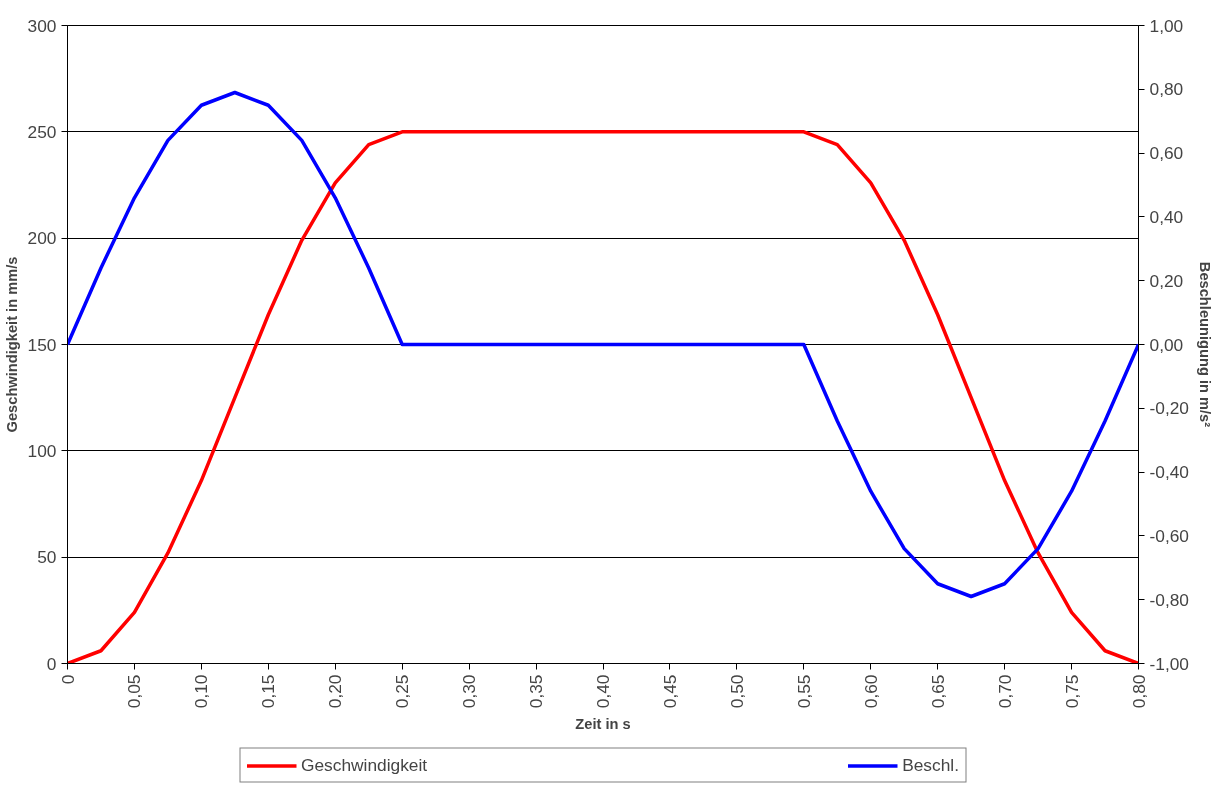  Describe the element at coordinates (1169, 408) in the screenshot. I see `y2-tick-label: -0,20` at that location.